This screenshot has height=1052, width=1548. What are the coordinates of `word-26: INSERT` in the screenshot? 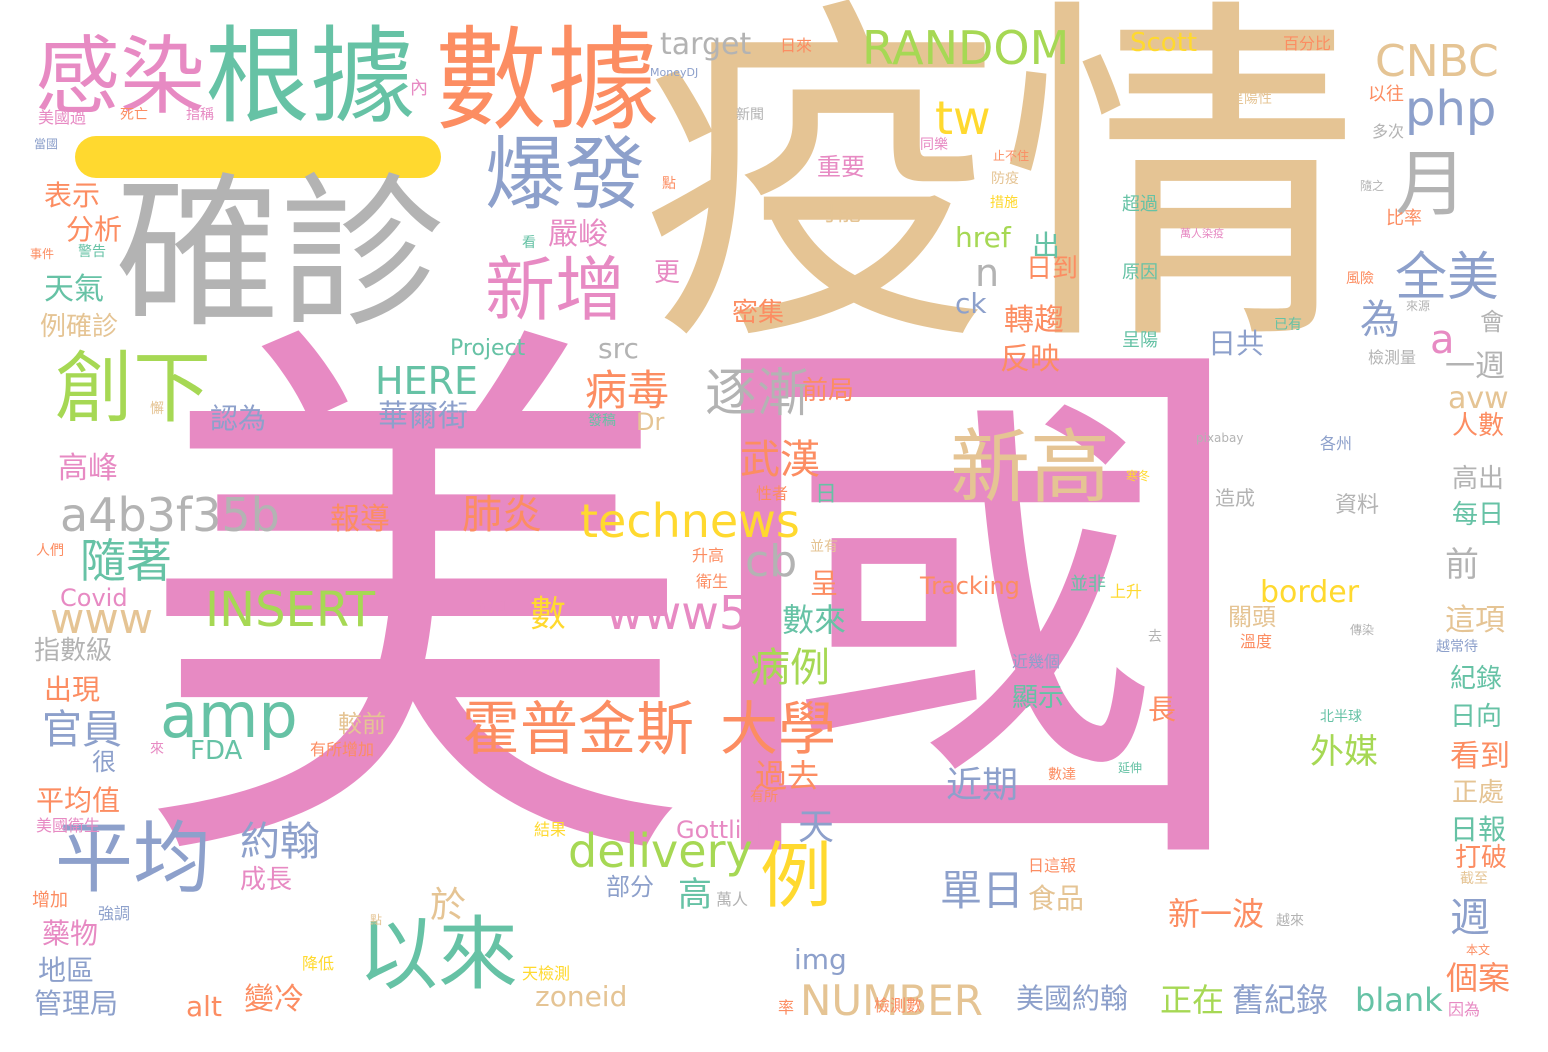 It's located at (290, 610).